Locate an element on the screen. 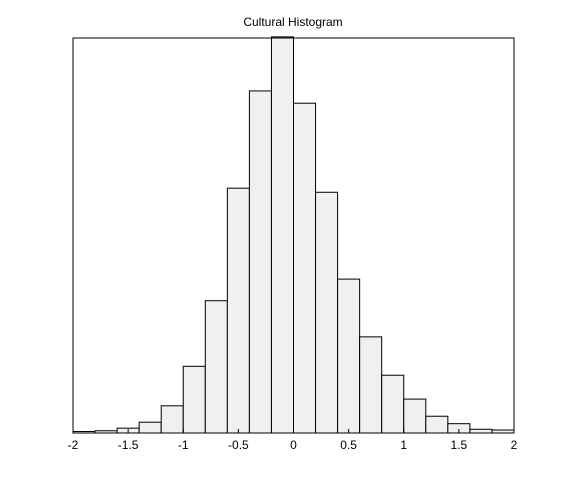  x-tick-label-4: -0.5 is located at coordinates (238, 445).